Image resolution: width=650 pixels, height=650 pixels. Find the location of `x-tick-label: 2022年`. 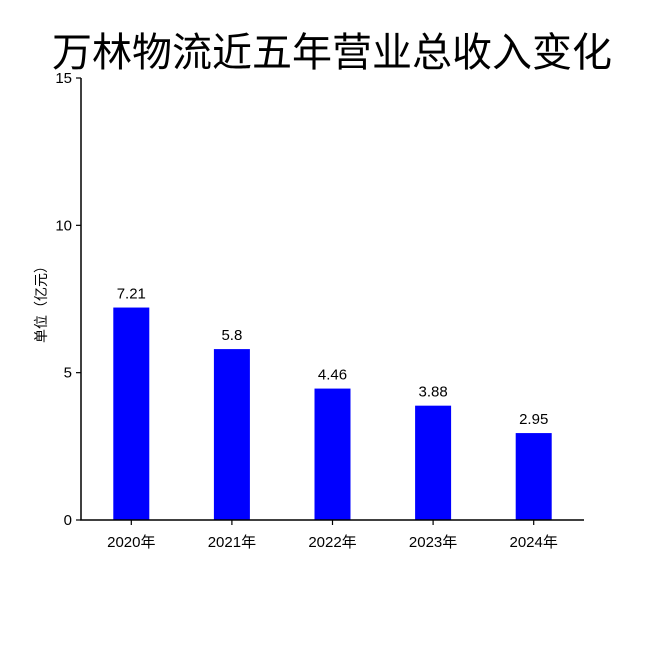

x-tick-label: 2022年 is located at coordinates (332, 542).